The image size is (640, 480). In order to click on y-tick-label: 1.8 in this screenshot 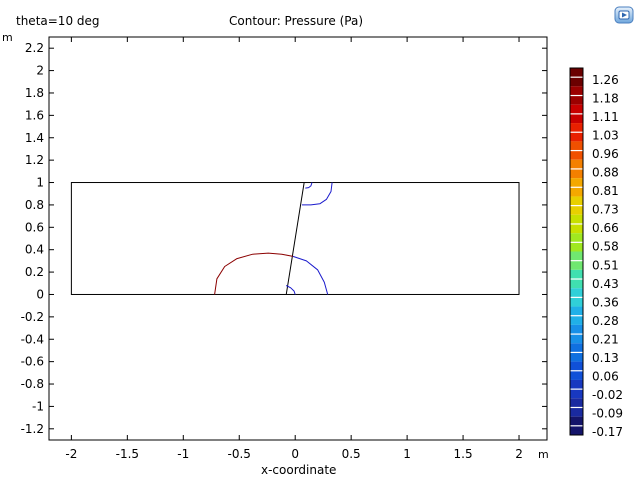, I will do `click(34, 93)`.